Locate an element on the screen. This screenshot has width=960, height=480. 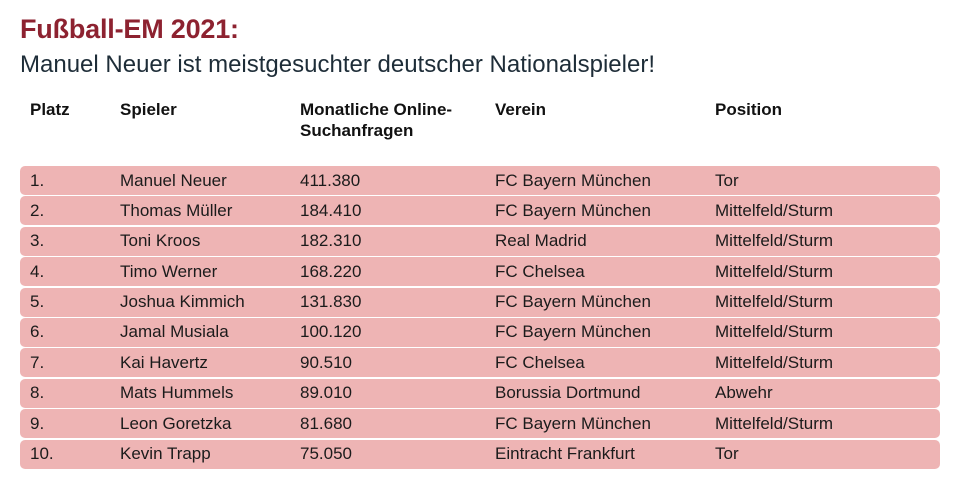
cell-spieler: Jamal Musiala is located at coordinates (174, 332).